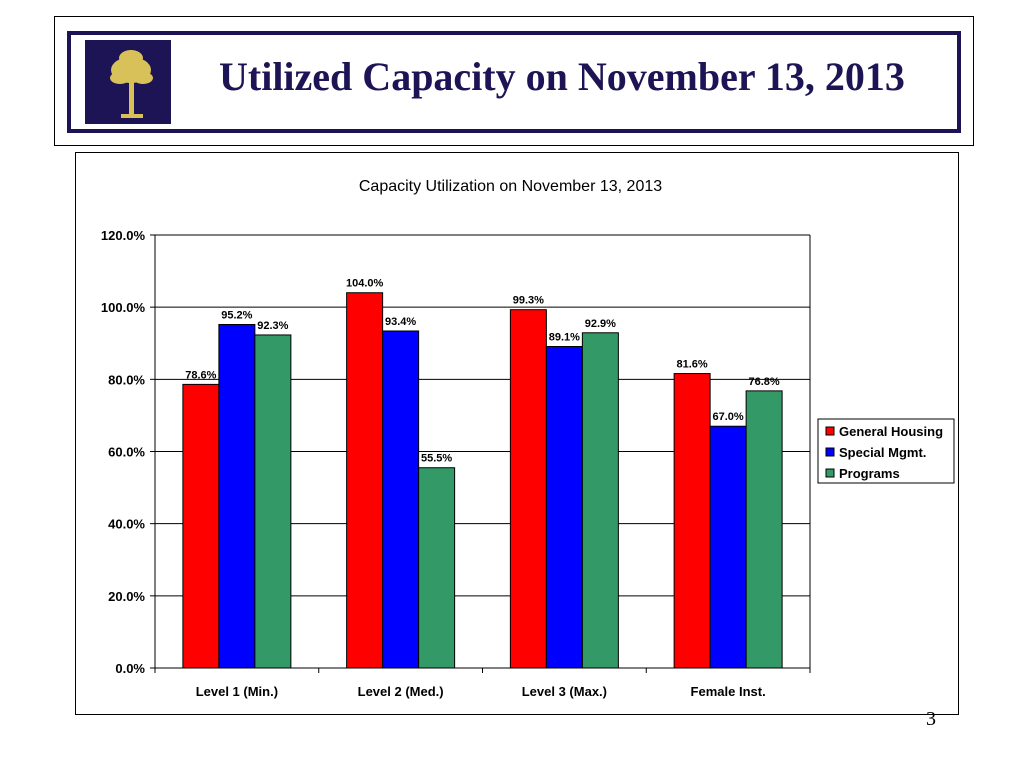 The height and width of the screenshot is (768, 1024). I want to click on palmetto-crescent-flag-icon, so click(128, 82).